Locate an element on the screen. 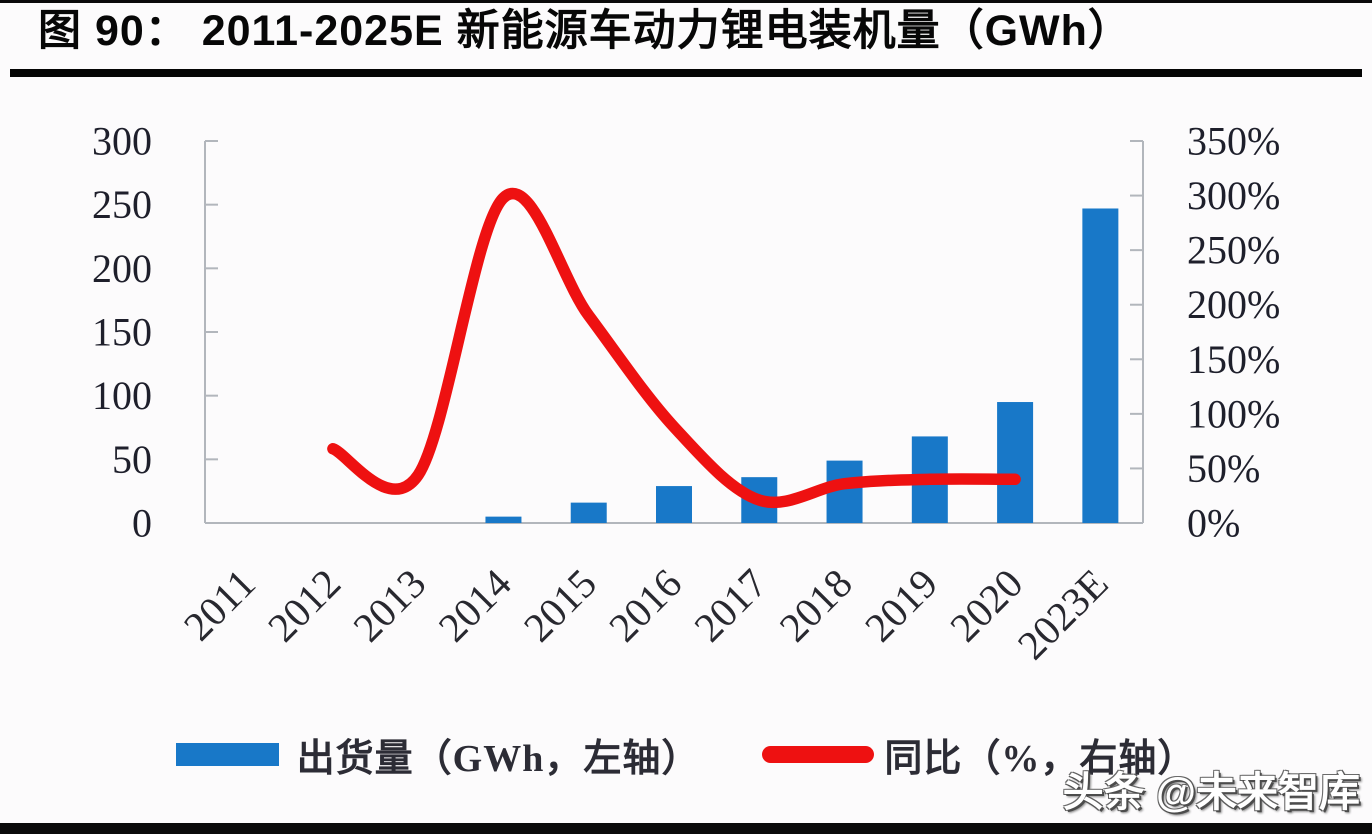 This screenshot has height=834, width=1372. legend-bar-label: 出货量（GWh，左轴） is located at coordinates (498, 758).